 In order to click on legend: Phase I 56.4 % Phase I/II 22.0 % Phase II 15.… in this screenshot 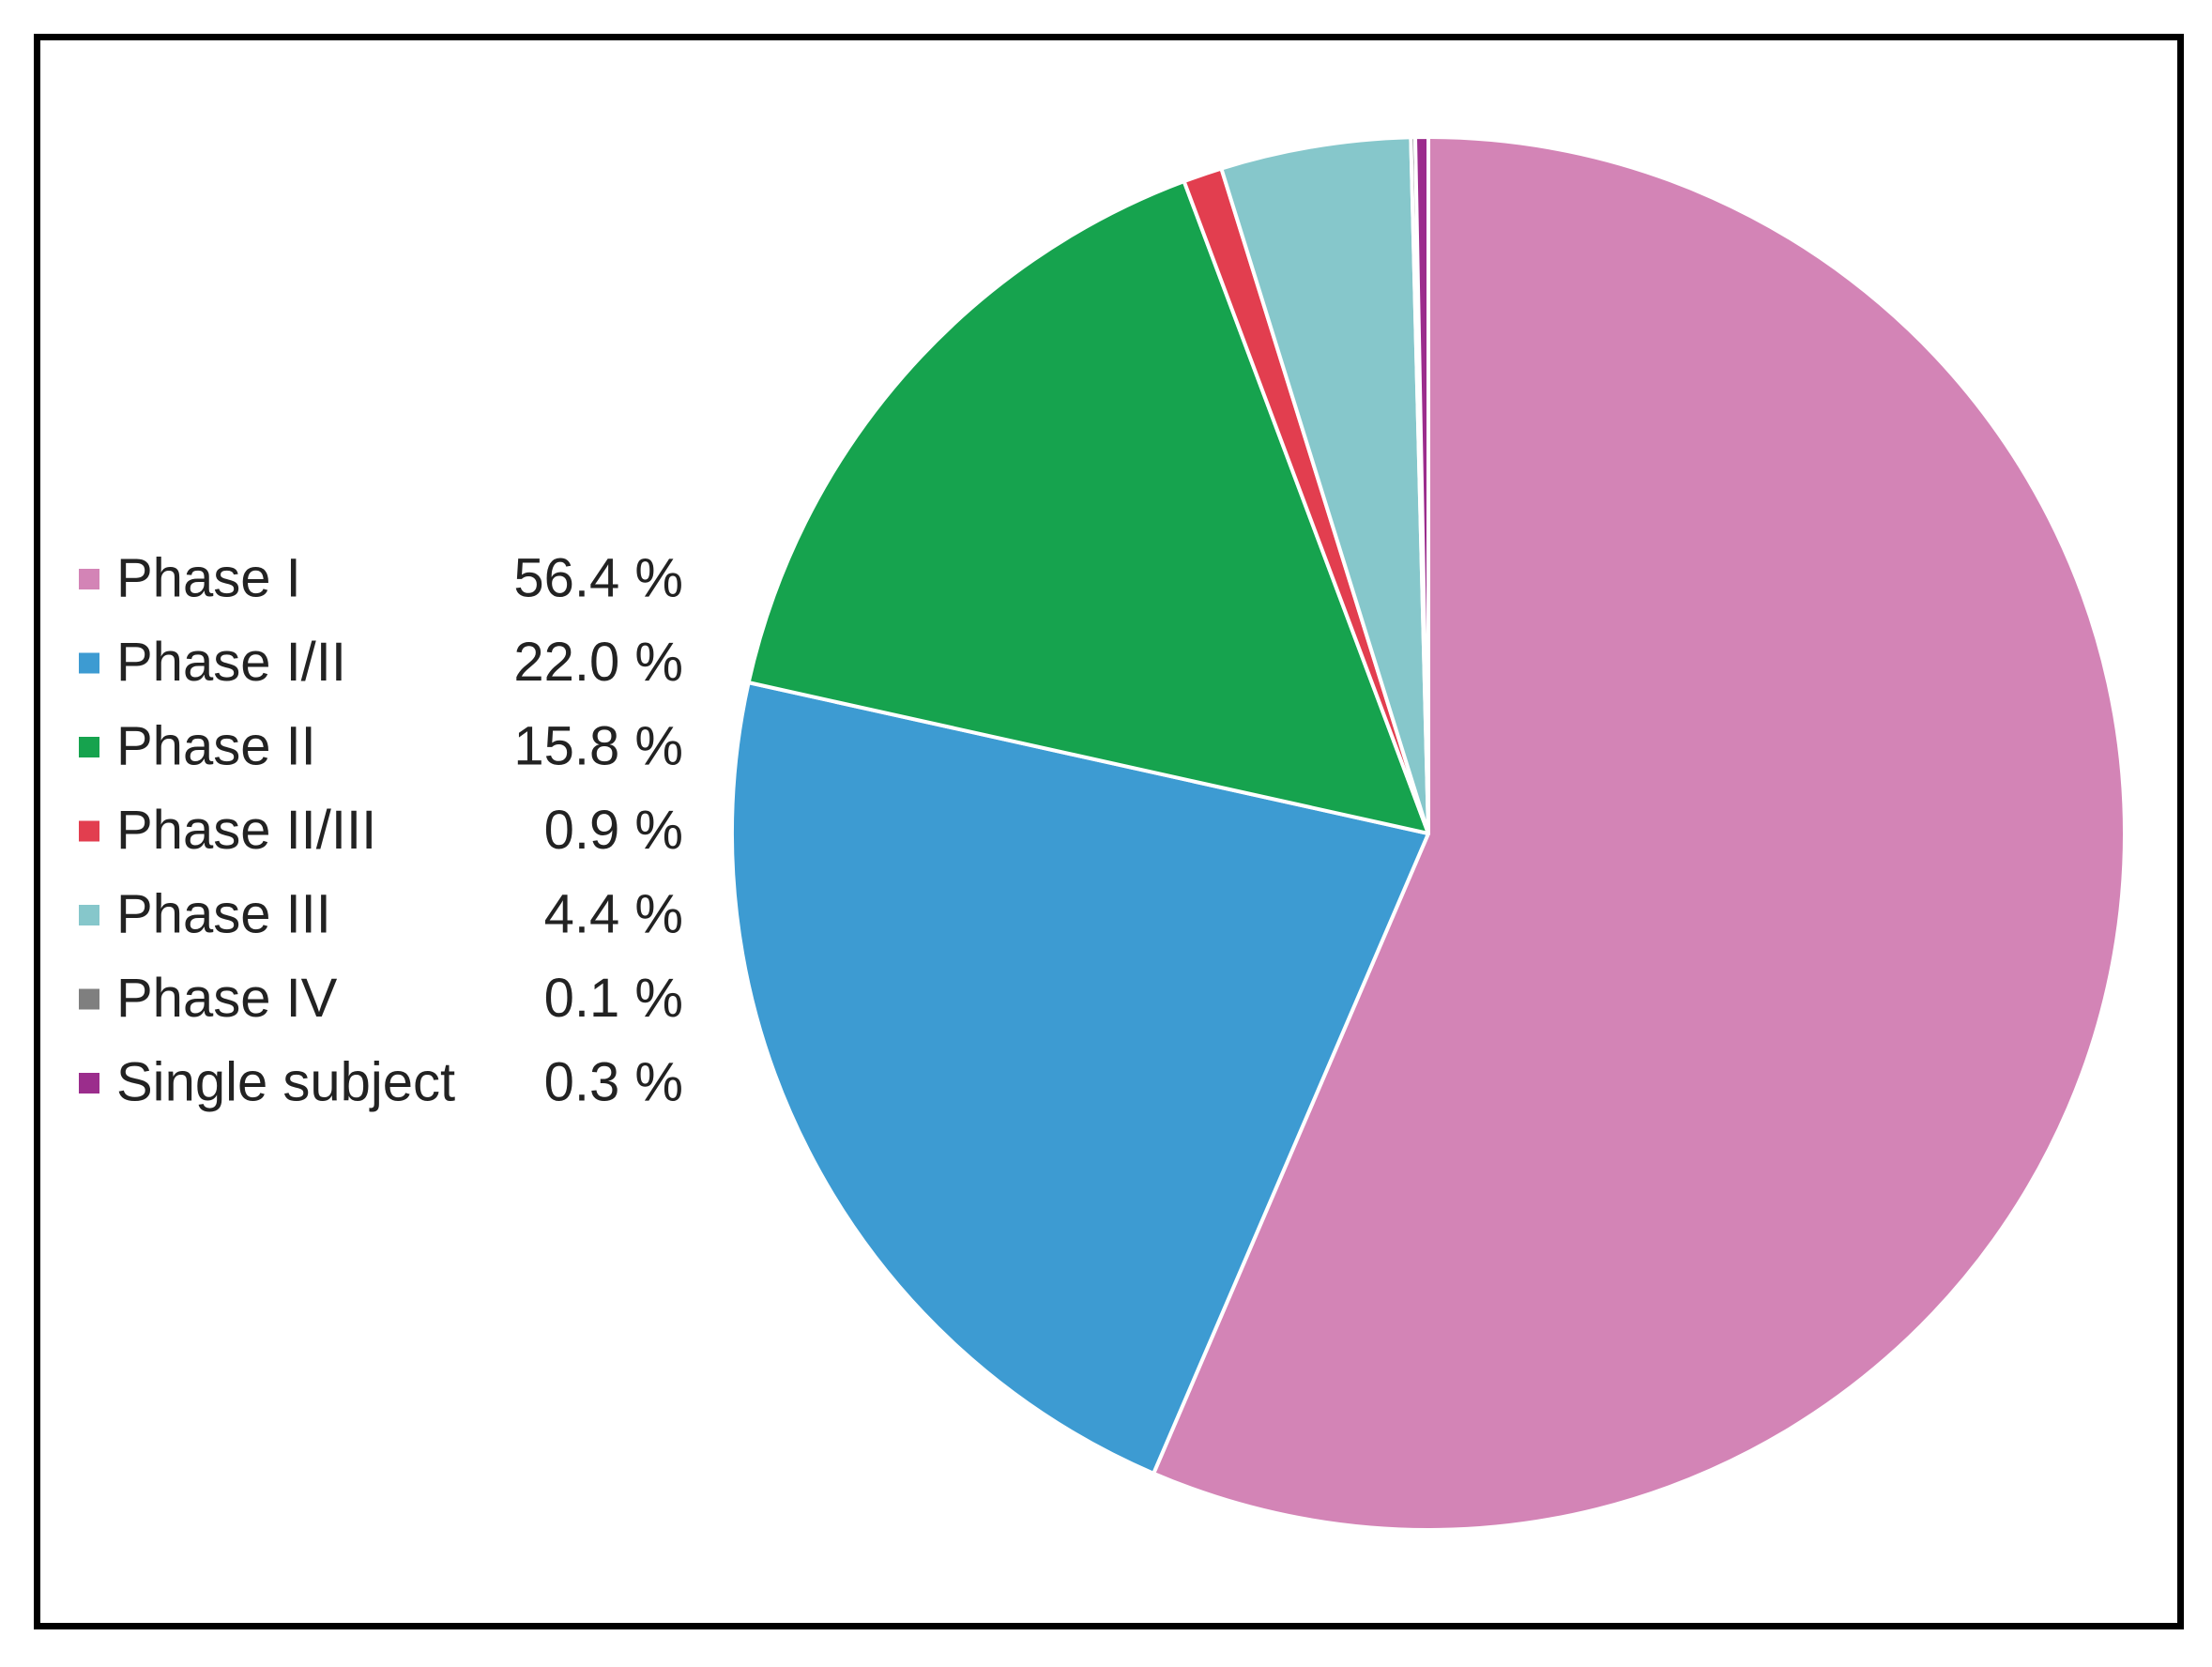, I will do `click(381, 829)`.